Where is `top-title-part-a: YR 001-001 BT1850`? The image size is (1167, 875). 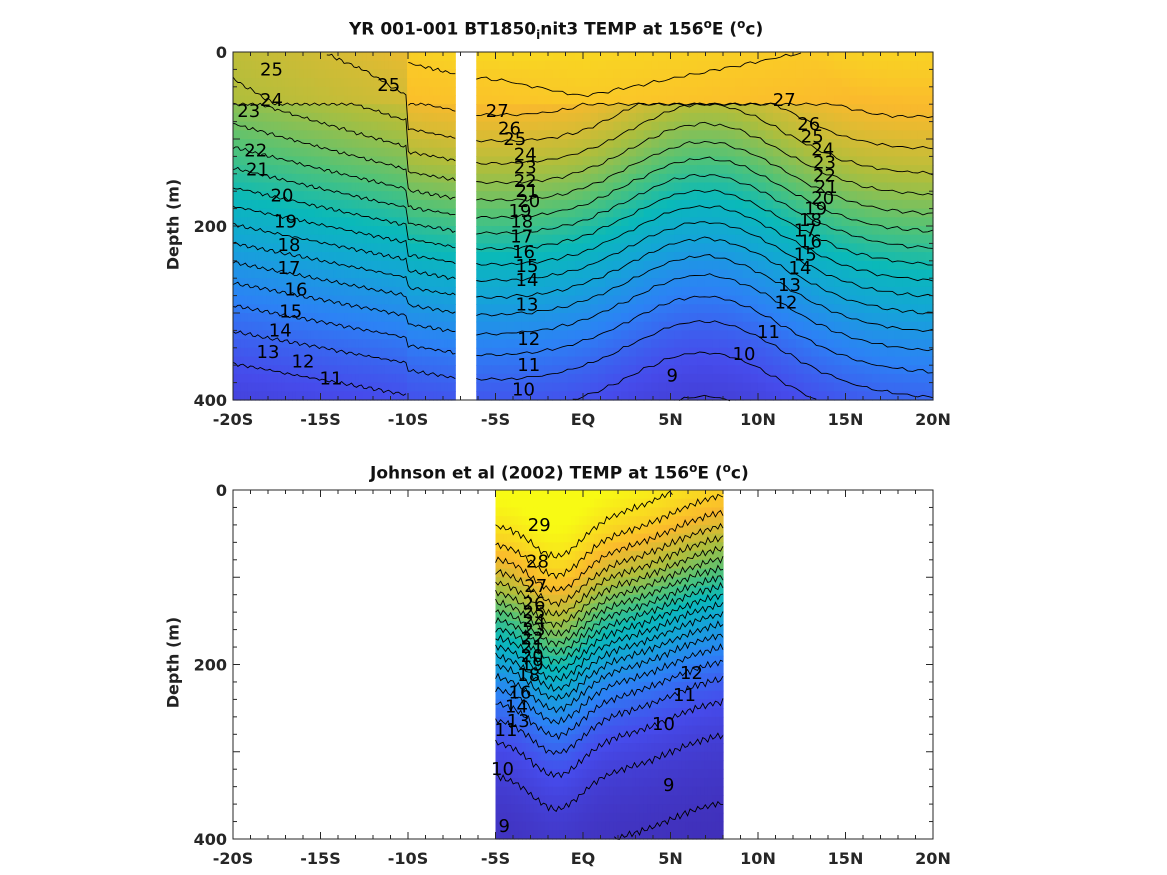
top-title-part-a: YR 001-001 BT1850 is located at coordinates (443, 29).